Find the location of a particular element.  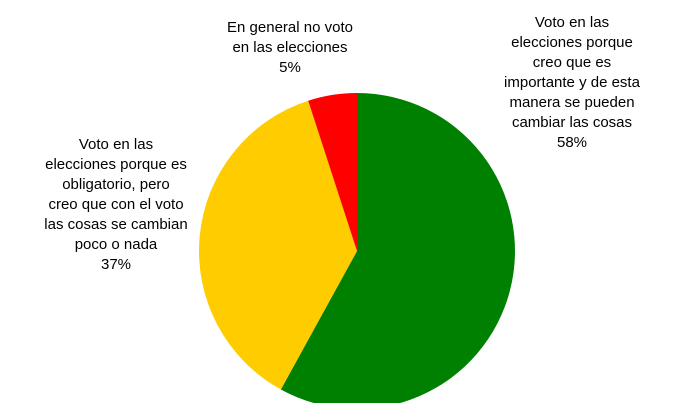

slice-label-line: obligatorio, pero is located at coordinates (116, 184).